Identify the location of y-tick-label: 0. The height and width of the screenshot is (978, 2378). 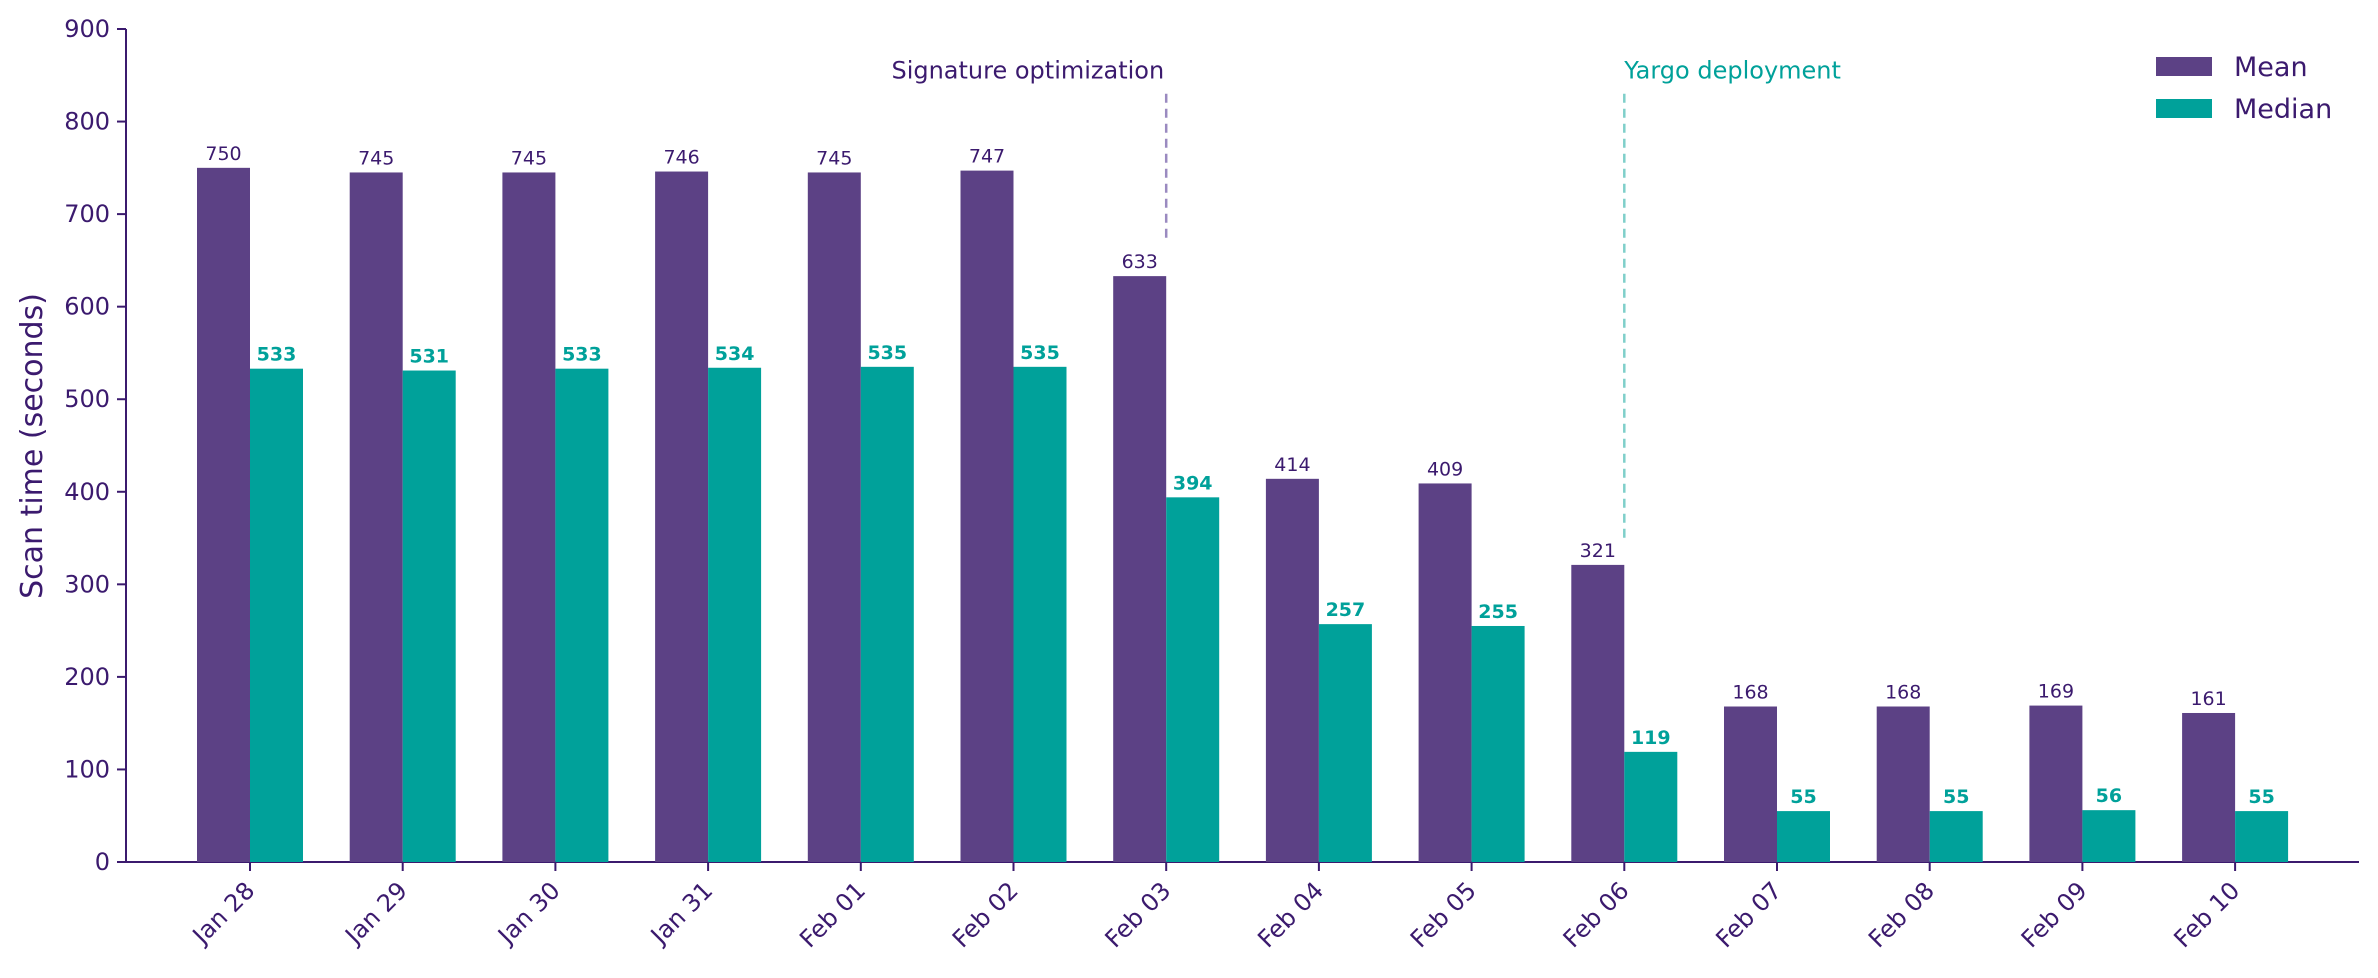
(102, 862).